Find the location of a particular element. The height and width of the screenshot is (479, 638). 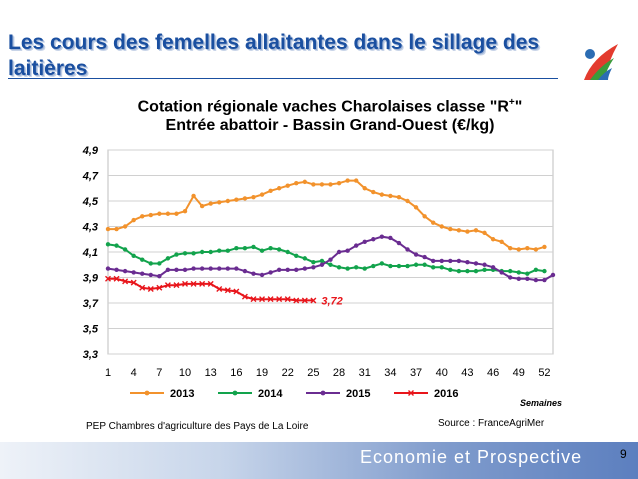

x-tick-label: 49 is located at coordinates (519, 373).